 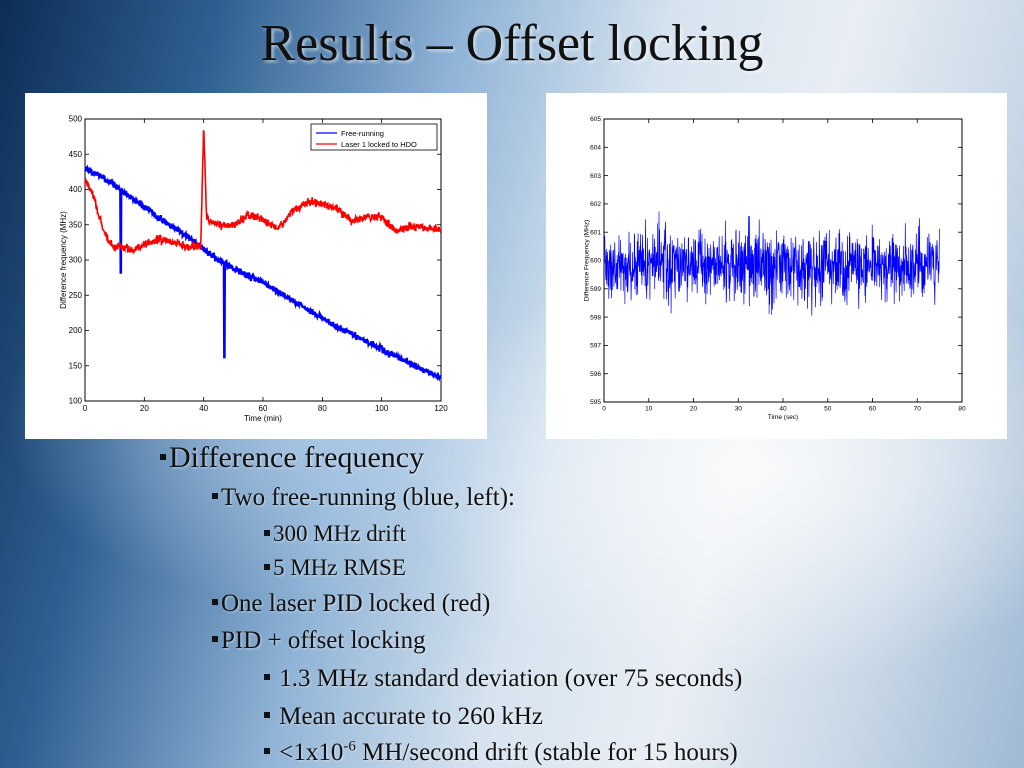 I want to click on y-tick-label: 595, so click(x=595, y=402).